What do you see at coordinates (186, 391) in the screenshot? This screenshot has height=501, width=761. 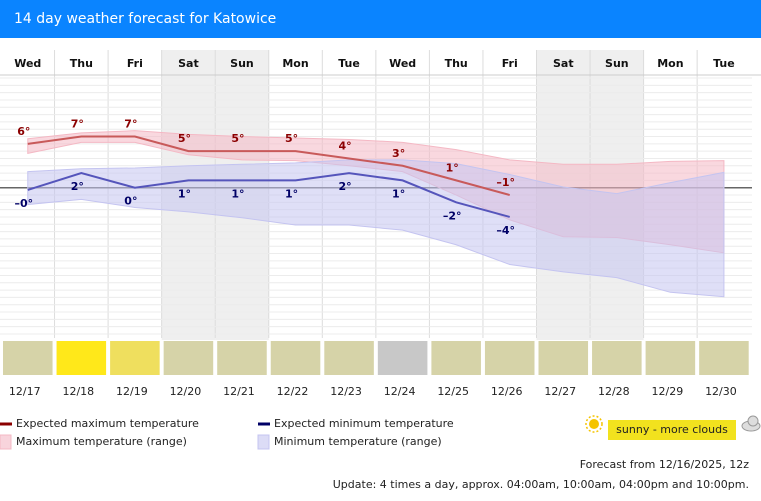 I see `date-label: 12/20` at bounding box center [186, 391].